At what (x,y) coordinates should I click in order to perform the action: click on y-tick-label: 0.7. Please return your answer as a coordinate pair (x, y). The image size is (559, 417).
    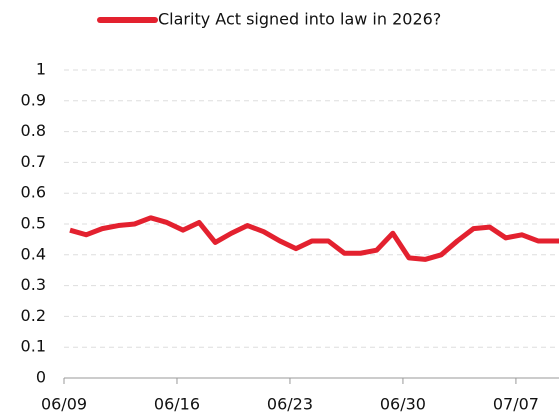
    Looking at the image, I should click on (33, 161).